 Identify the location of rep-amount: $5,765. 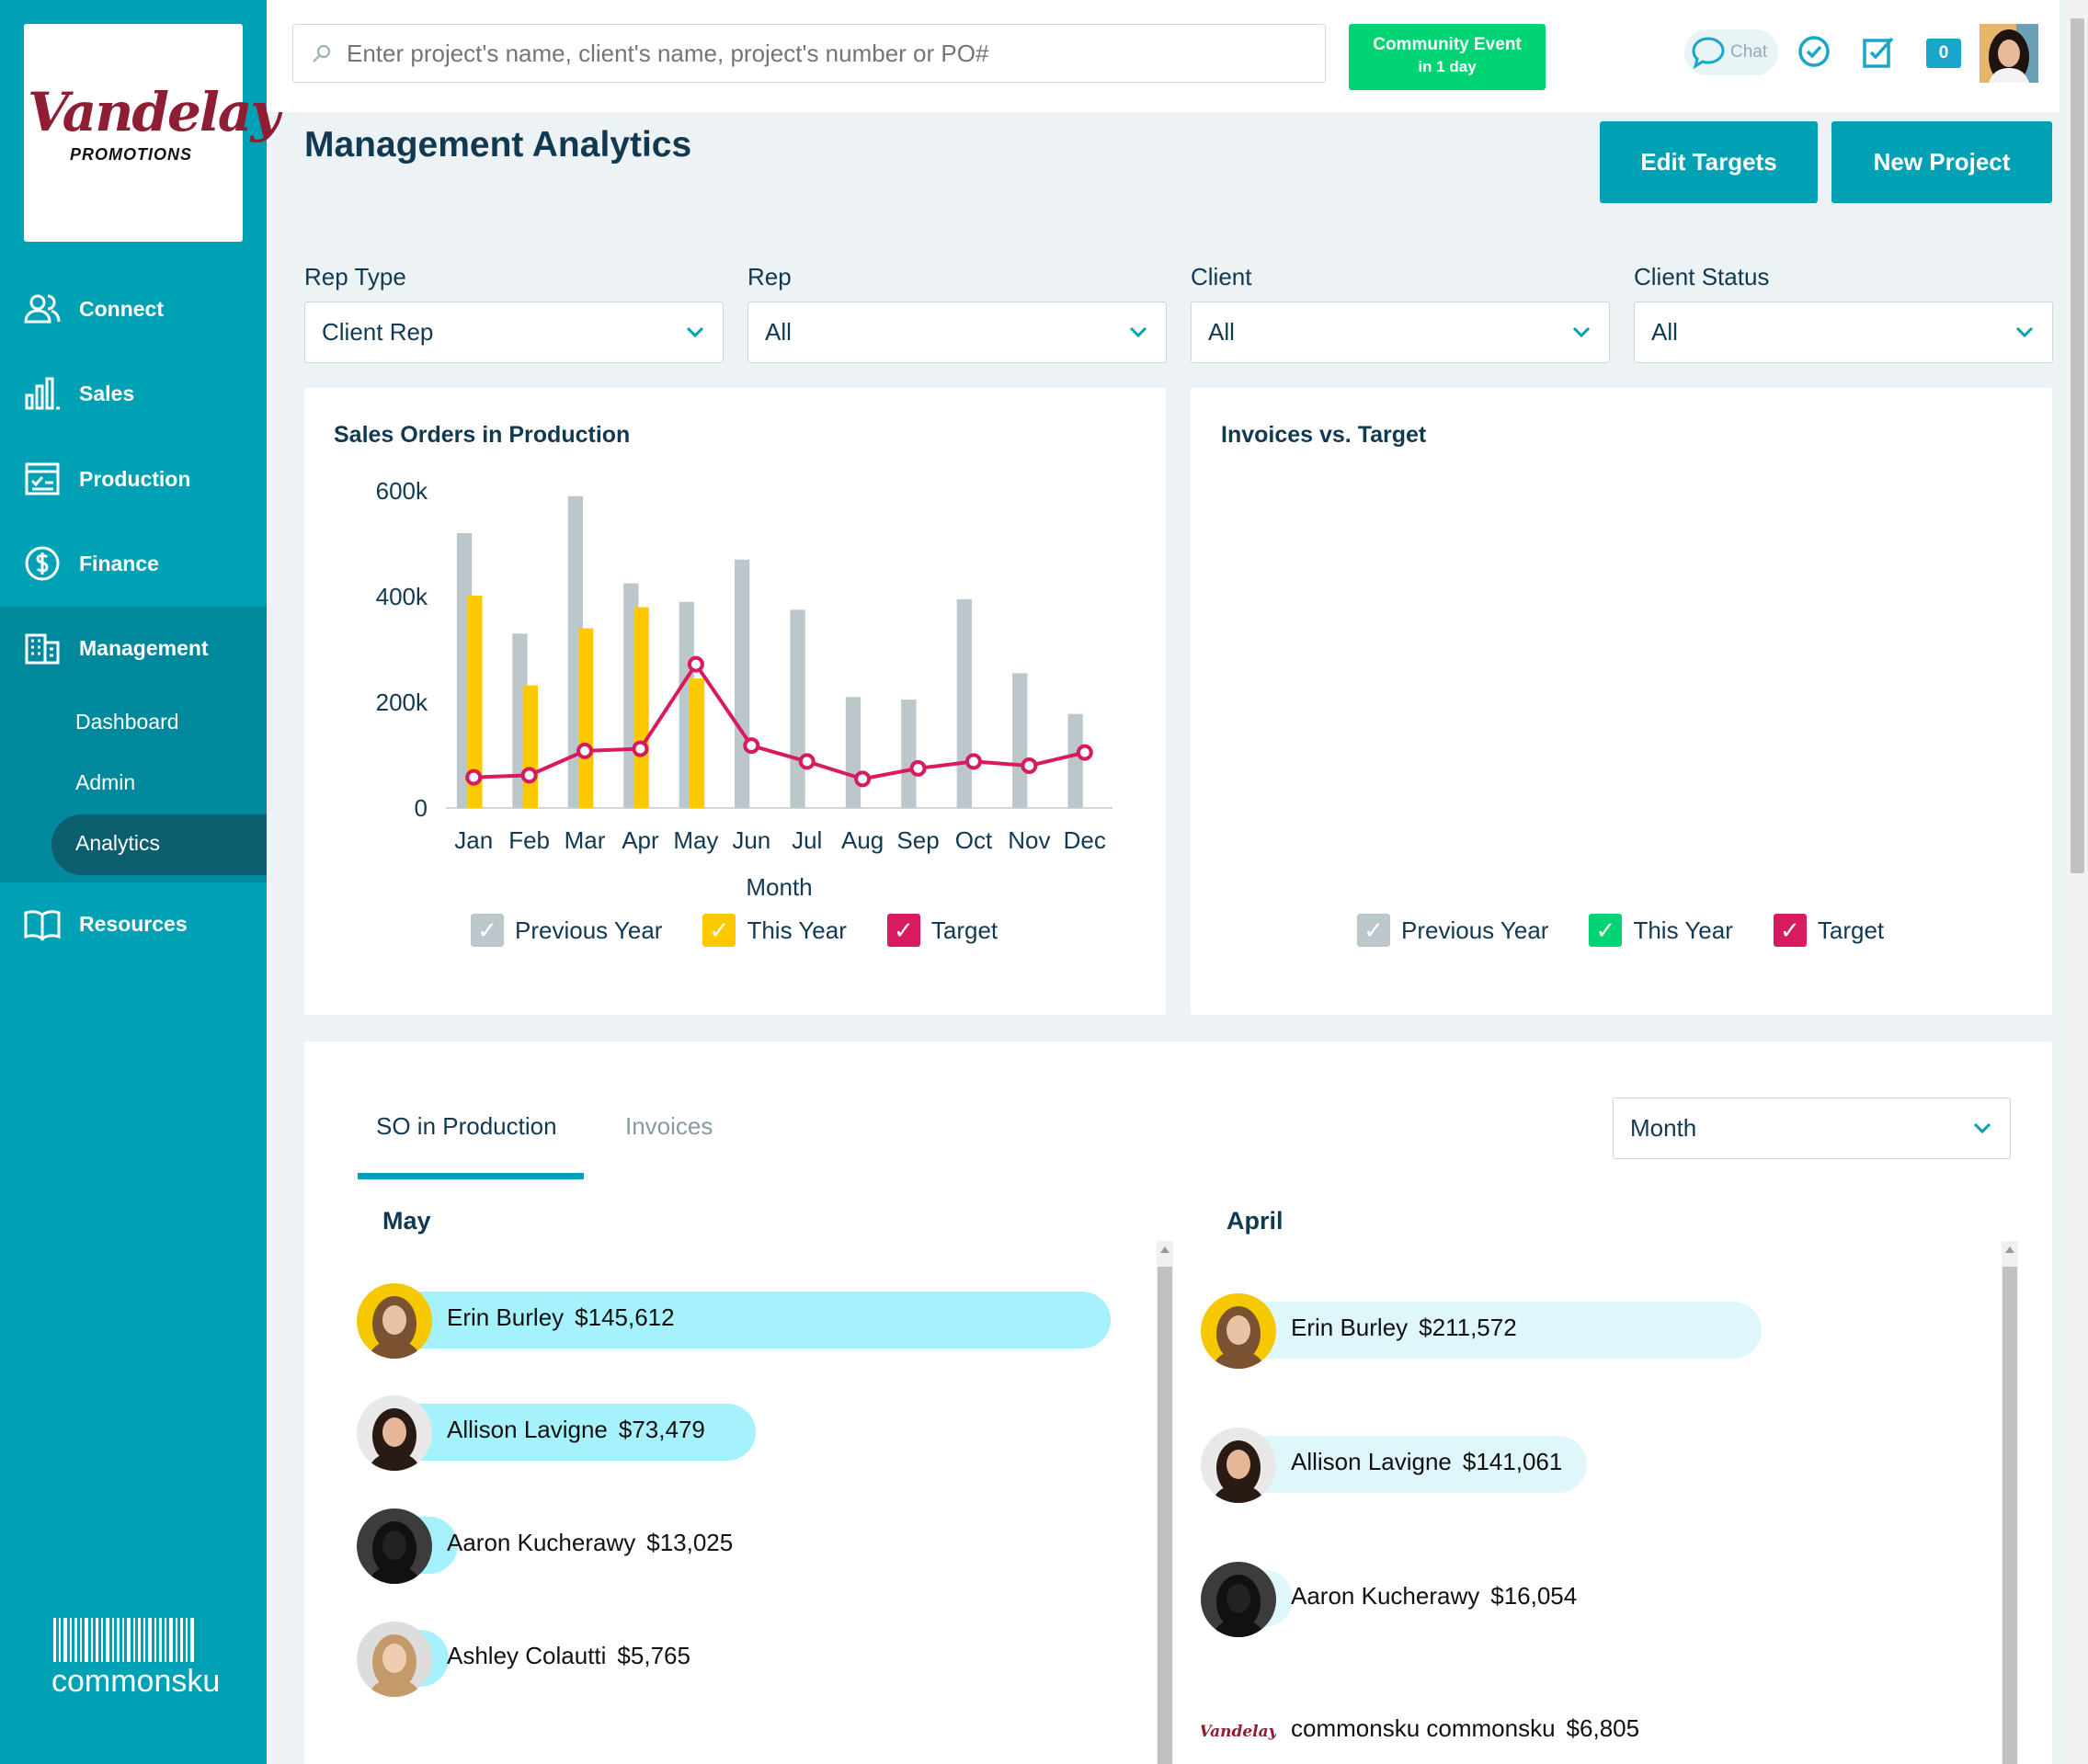
(653, 1655).